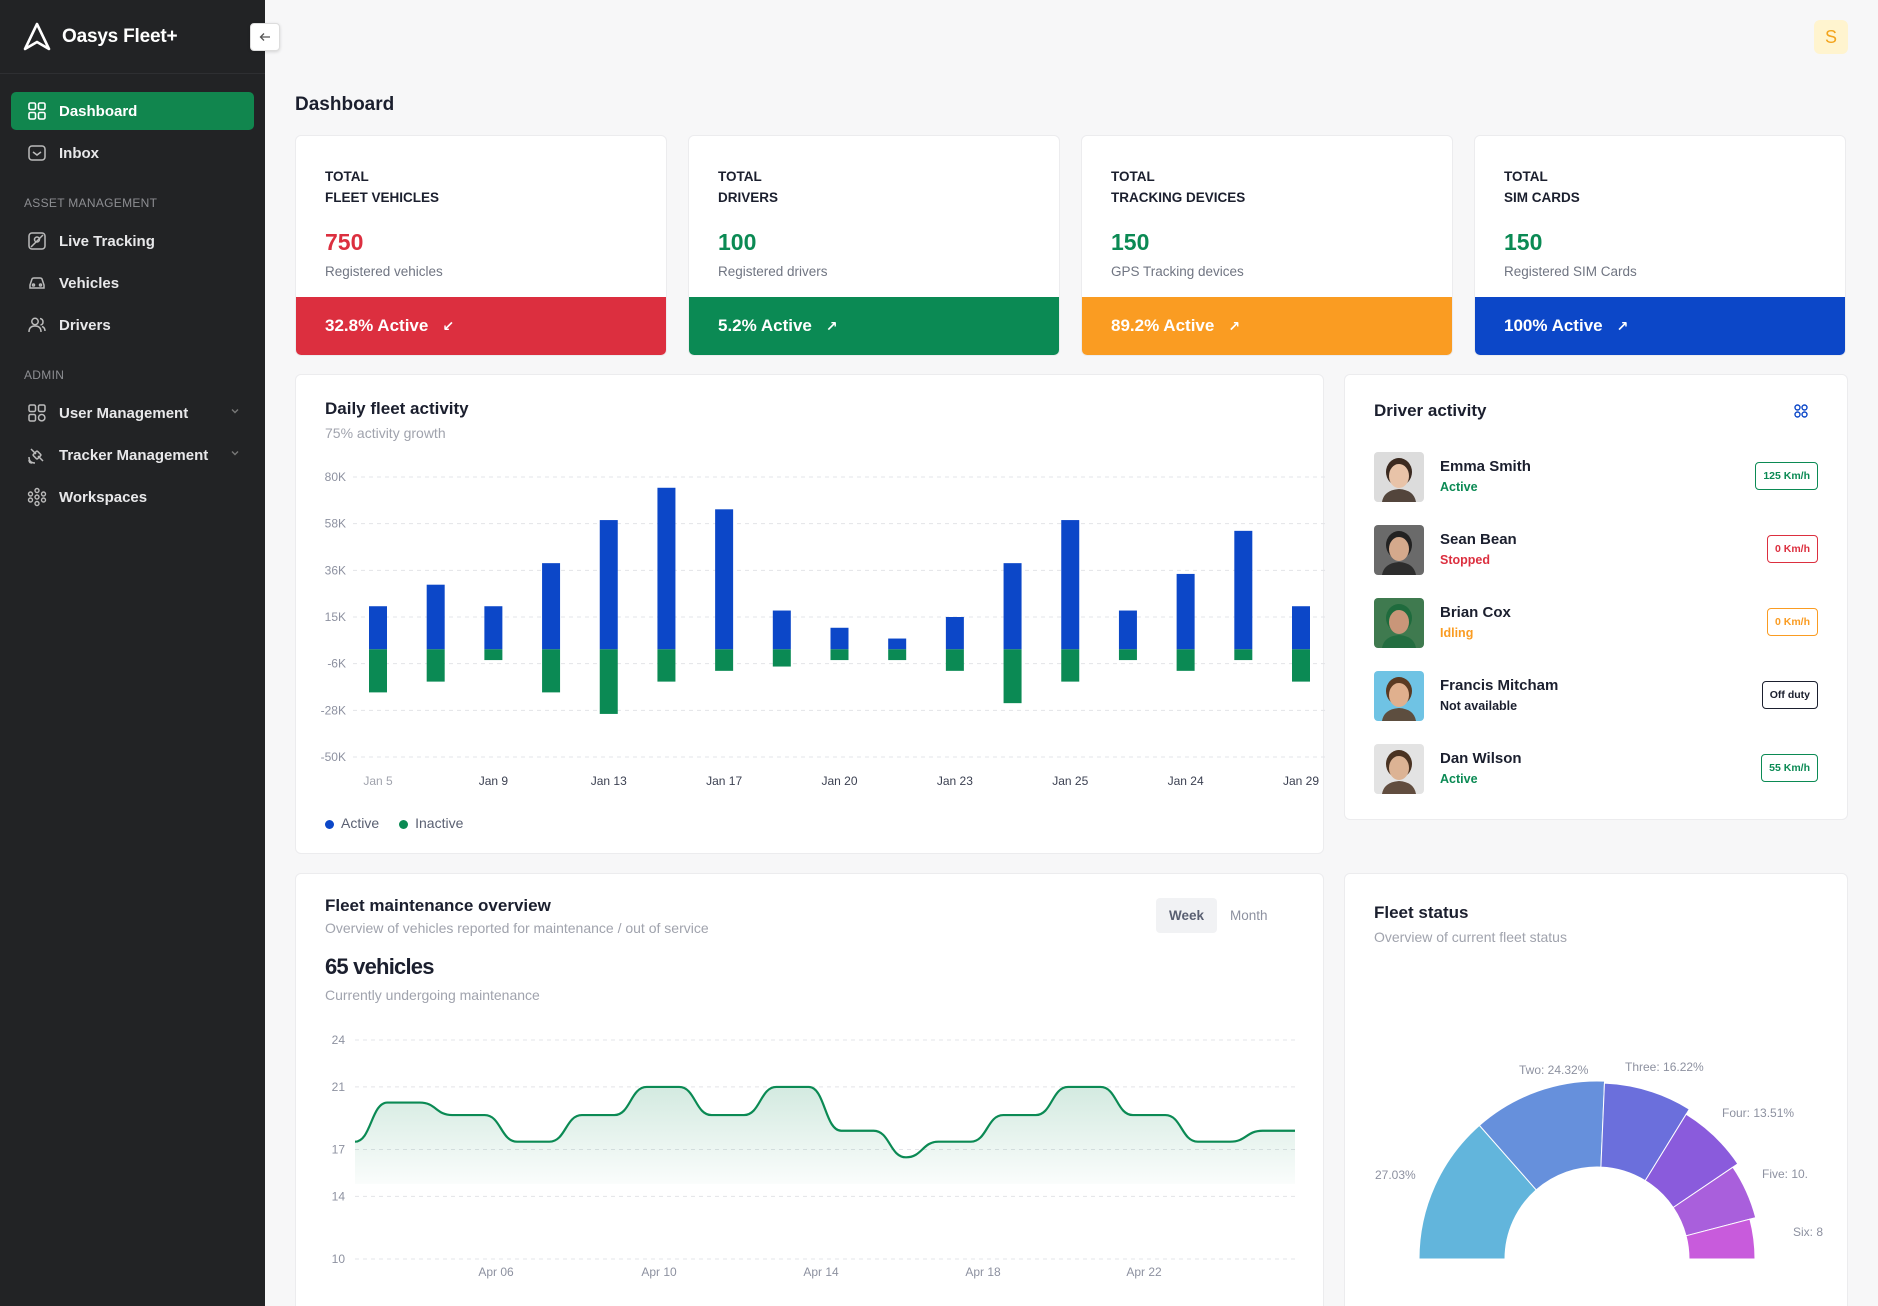 The width and height of the screenshot is (1878, 1306). What do you see at coordinates (1475, 612) in the screenshot?
I see `driver-name: Brian Cox` at bounding box center [1475, 612].